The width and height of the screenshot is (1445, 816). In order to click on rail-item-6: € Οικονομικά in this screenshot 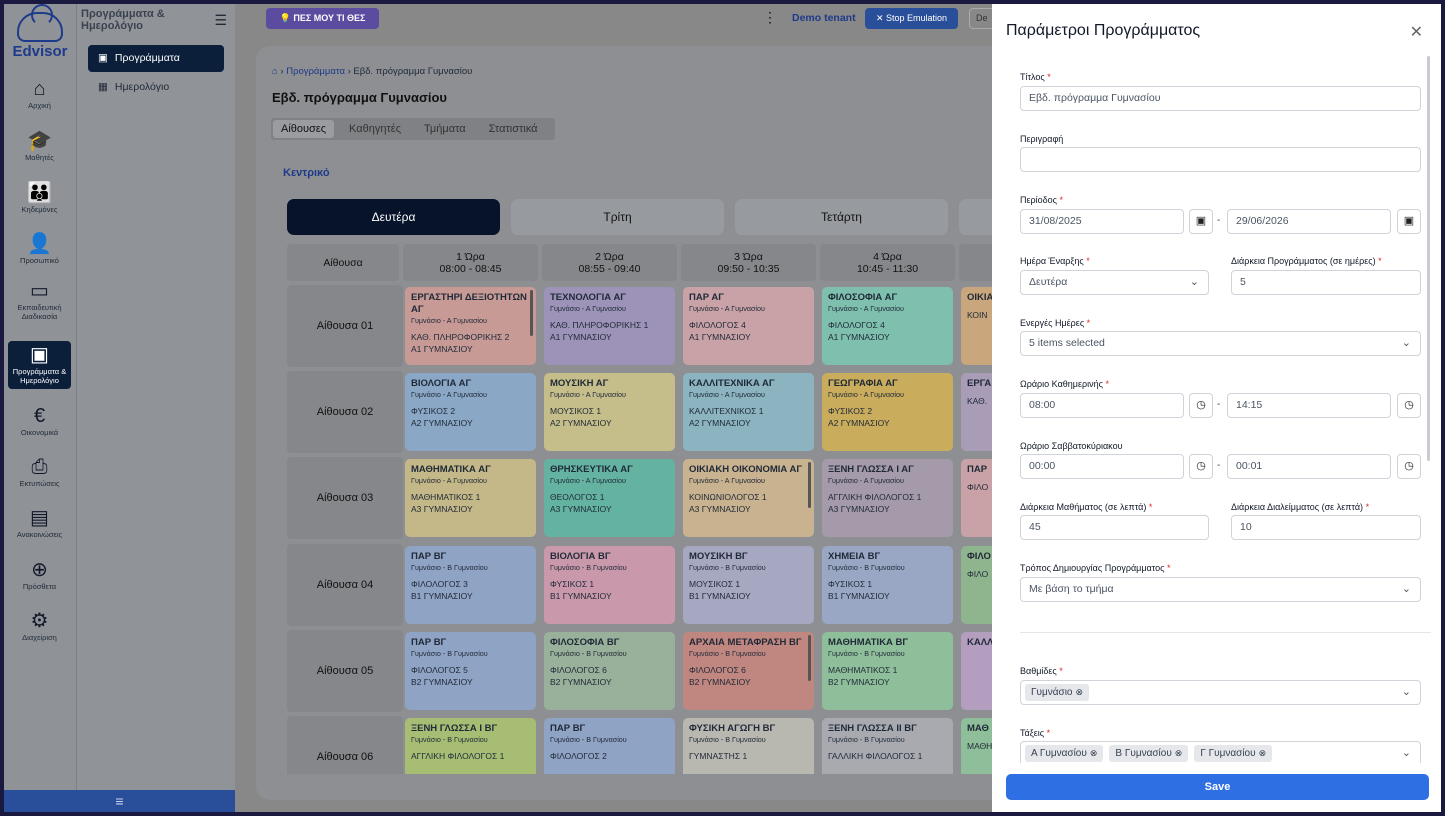, I will do `click(39, 421)`.